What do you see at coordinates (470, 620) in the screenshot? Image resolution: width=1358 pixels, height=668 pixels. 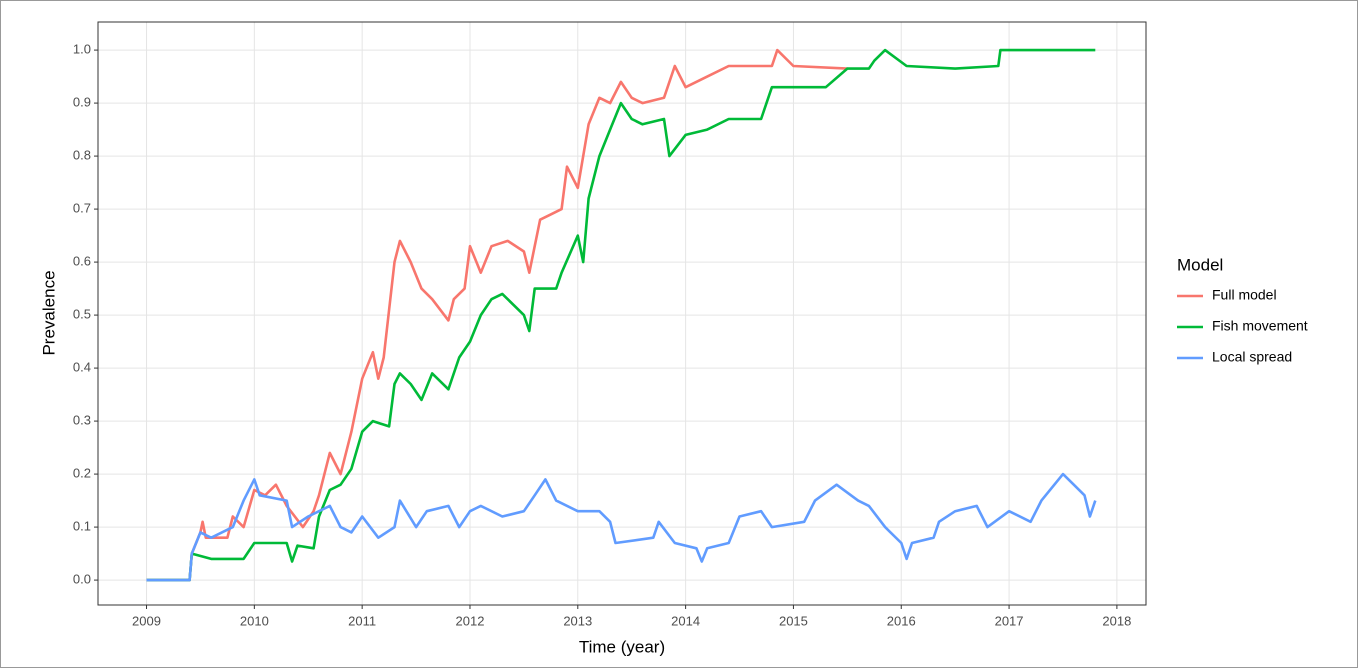 I see `x-tick-label: 2012` at bounding box center [470, 620].